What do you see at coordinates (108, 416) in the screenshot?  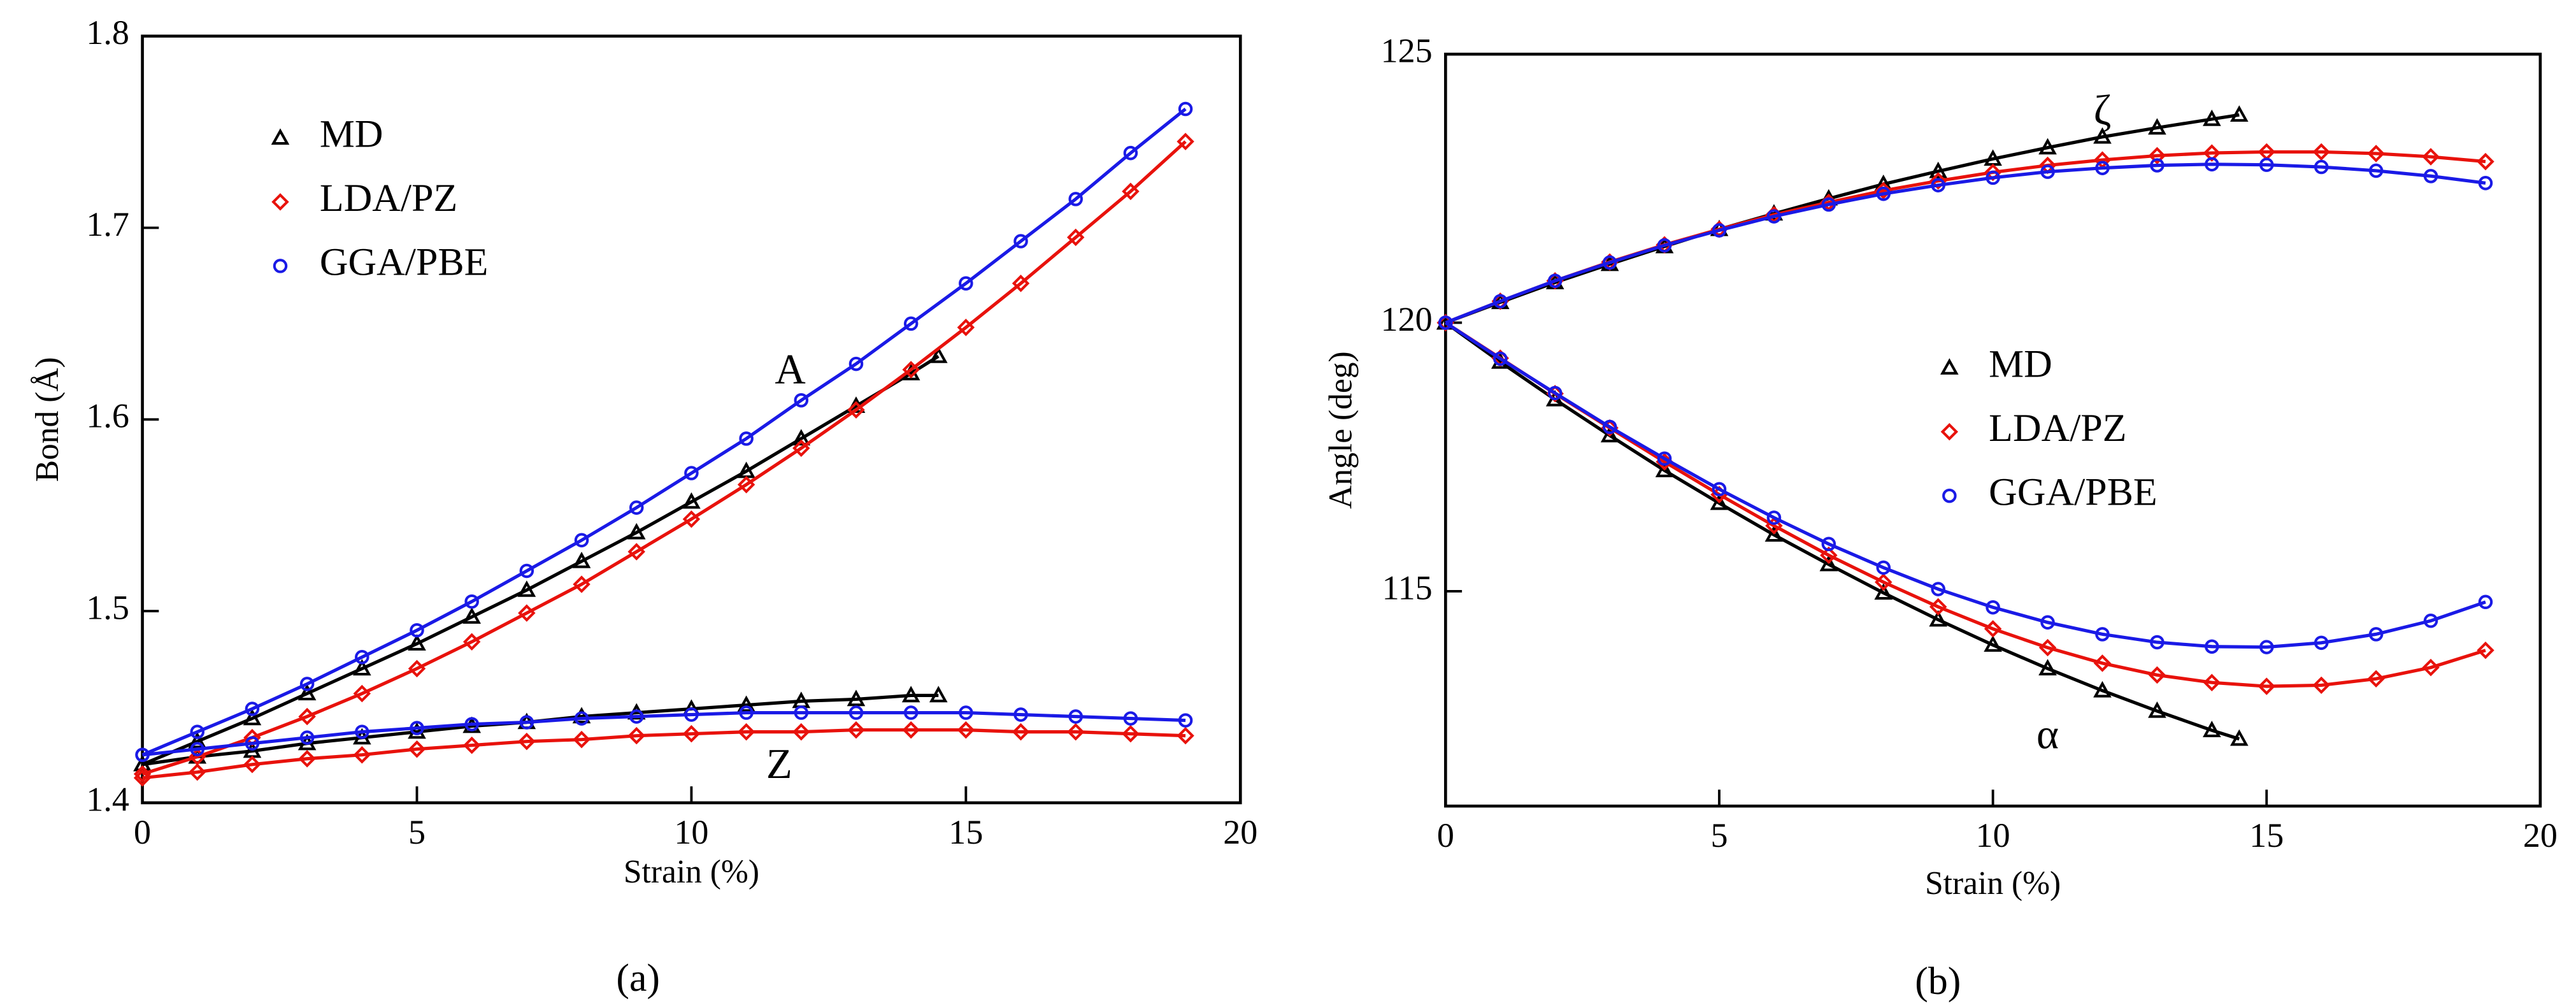 I see `y-tick-label: 1.6` at bounding box center [108, 416].